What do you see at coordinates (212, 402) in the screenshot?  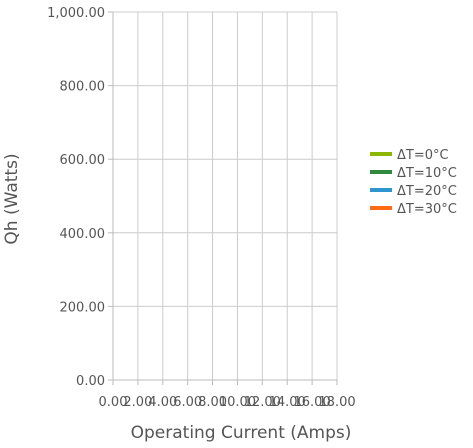 I see `x-tick-label: 8.00` at bounding box center [212, 402].